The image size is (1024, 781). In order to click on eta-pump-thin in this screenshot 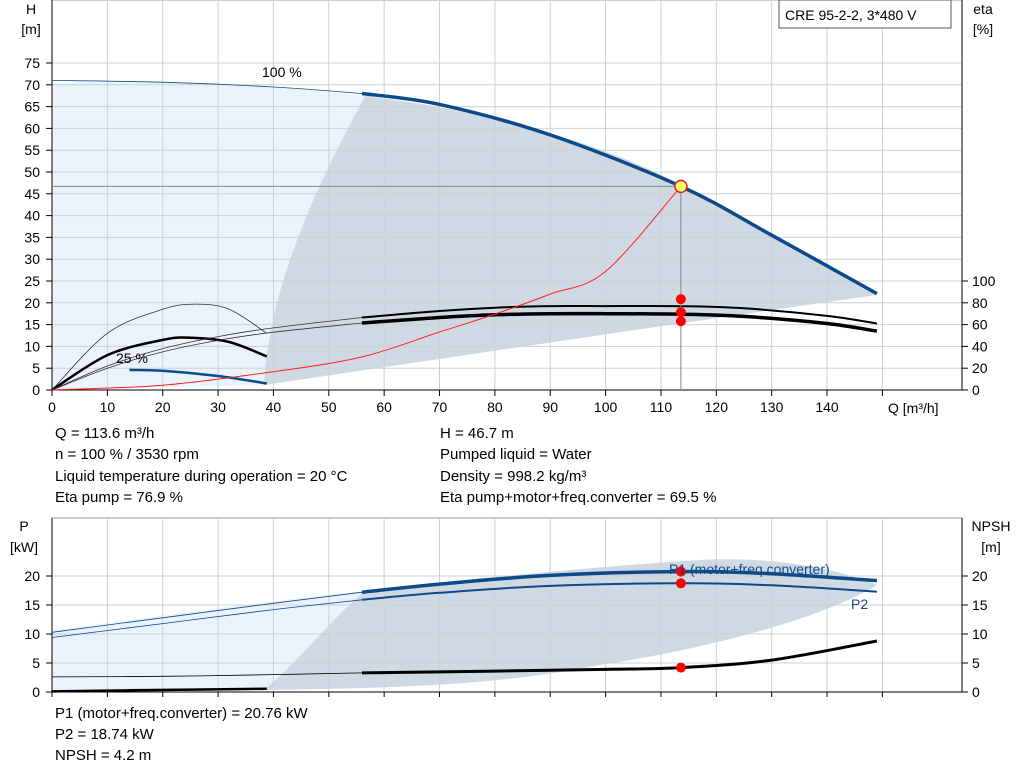, I will do `click(207, 354)`.